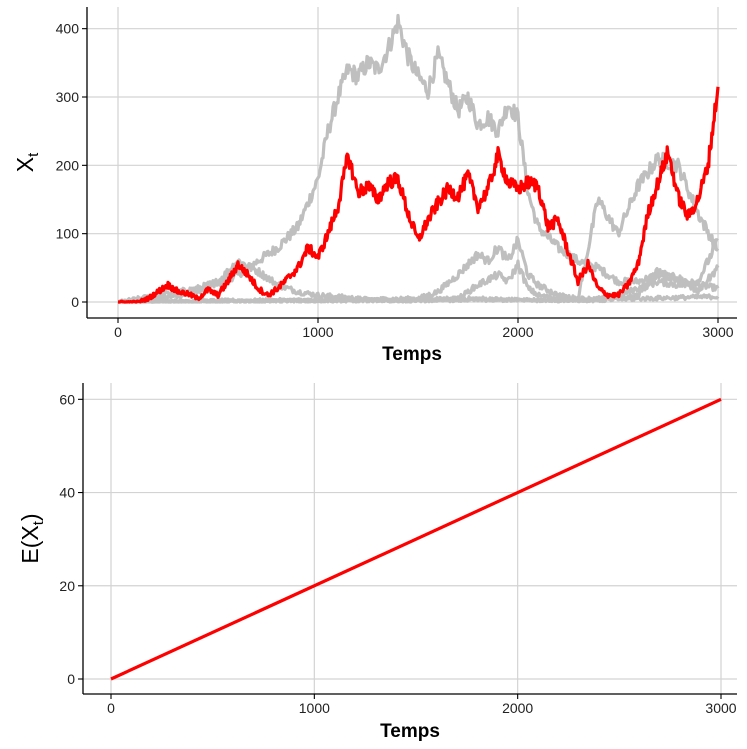 This screenshot has width=747, height=749. Describe the element at coordinates (422, 705) in the screenshot. I see `bottom-x-ticks: 0 1000 2000 3000` at that location.